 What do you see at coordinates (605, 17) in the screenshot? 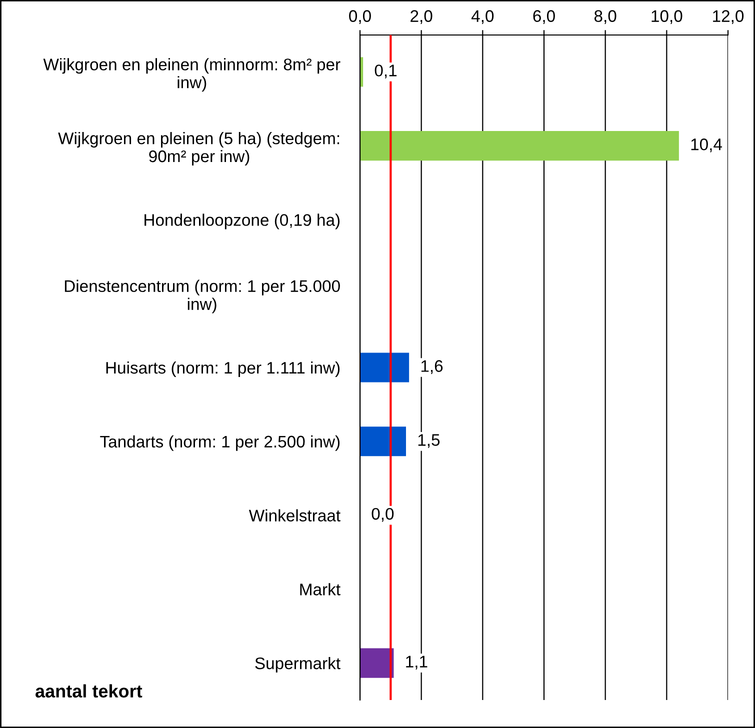
I see `x-tick-label: 8,0` at bounding box center [605, 17].